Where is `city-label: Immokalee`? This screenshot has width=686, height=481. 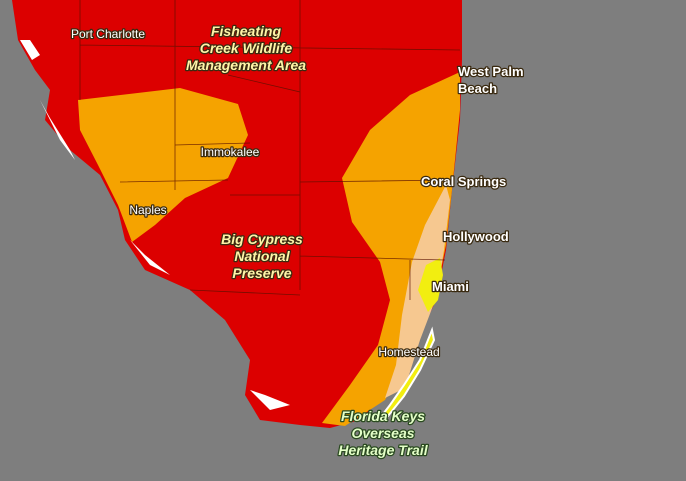
city-label: Immokalee is located at coordinates (230, 152).